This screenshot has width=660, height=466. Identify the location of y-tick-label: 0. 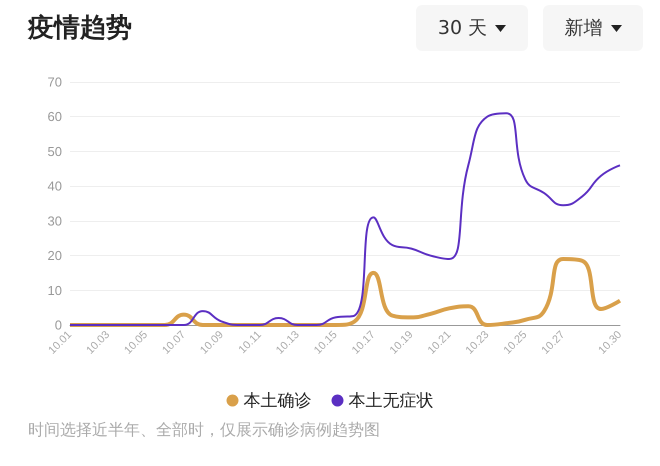
(58, 325).